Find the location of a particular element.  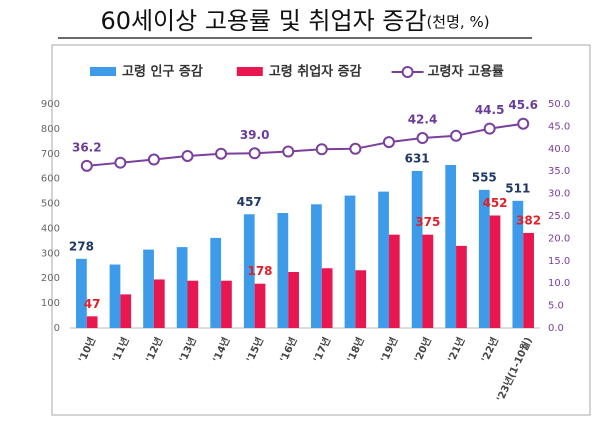

y-tick-label: 100 is located at coordinates (50, 303).